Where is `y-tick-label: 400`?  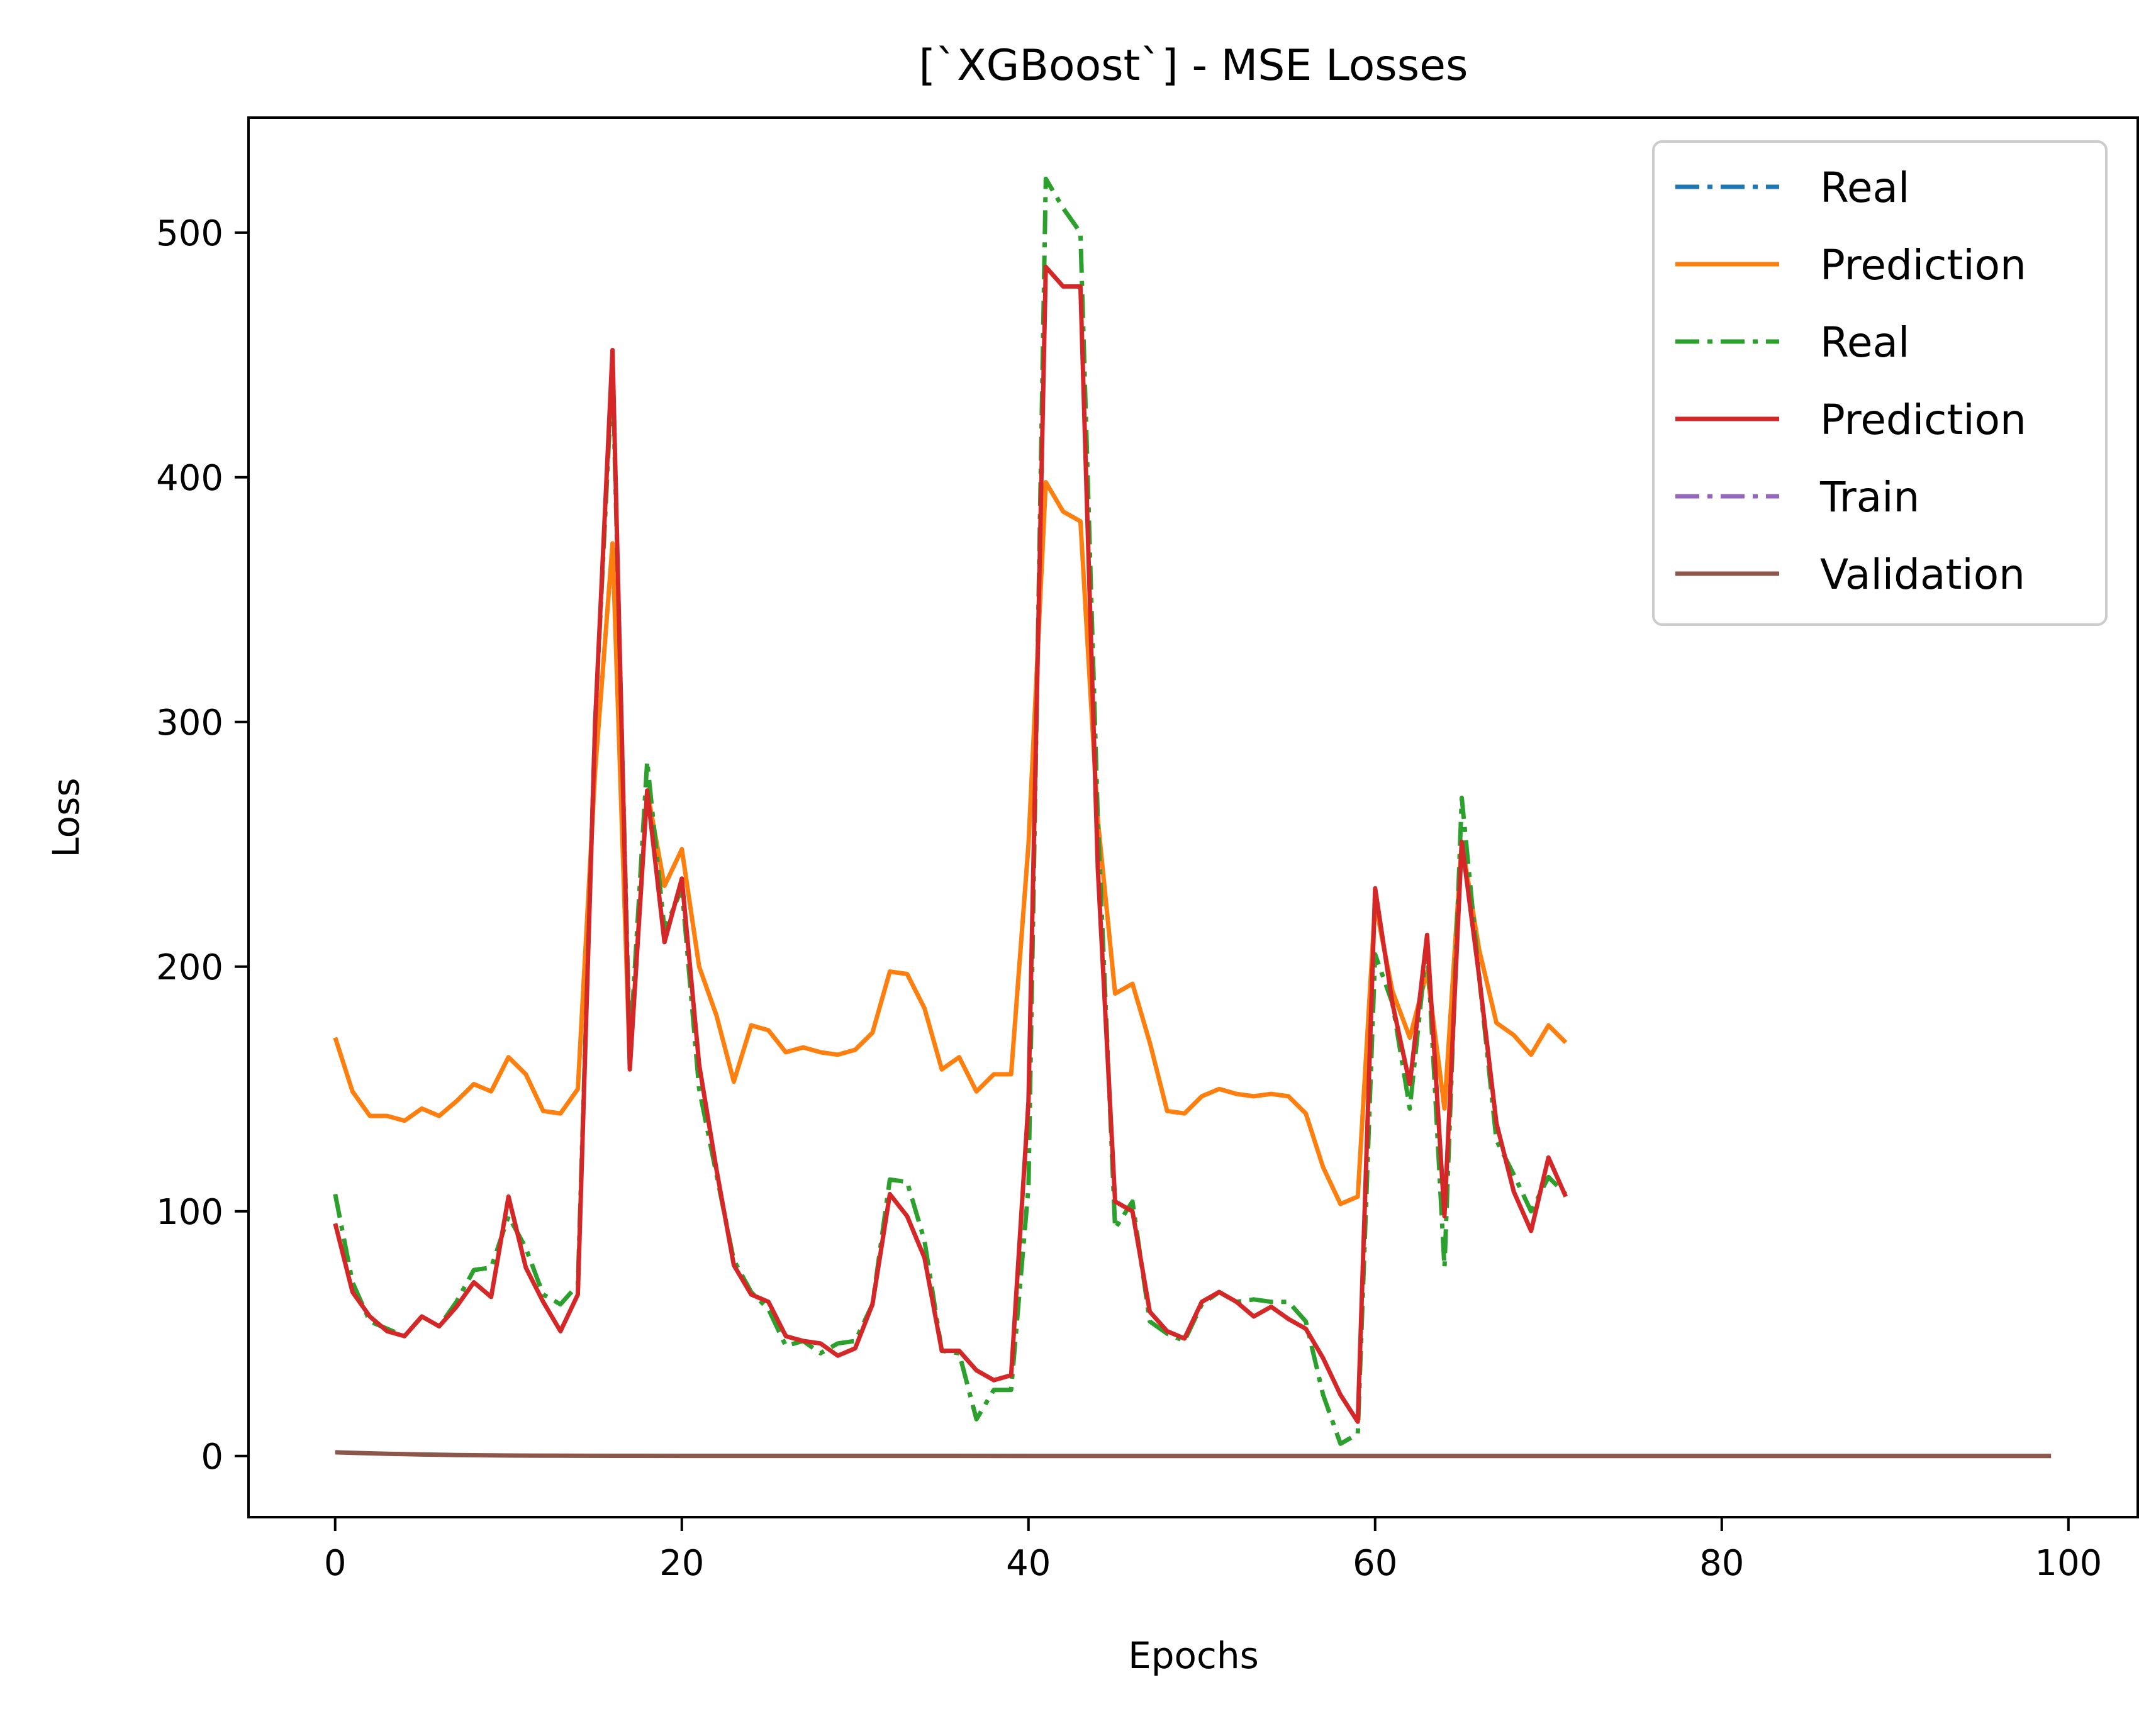
y-tick-label: 400 is located at coordinates (189, 478).